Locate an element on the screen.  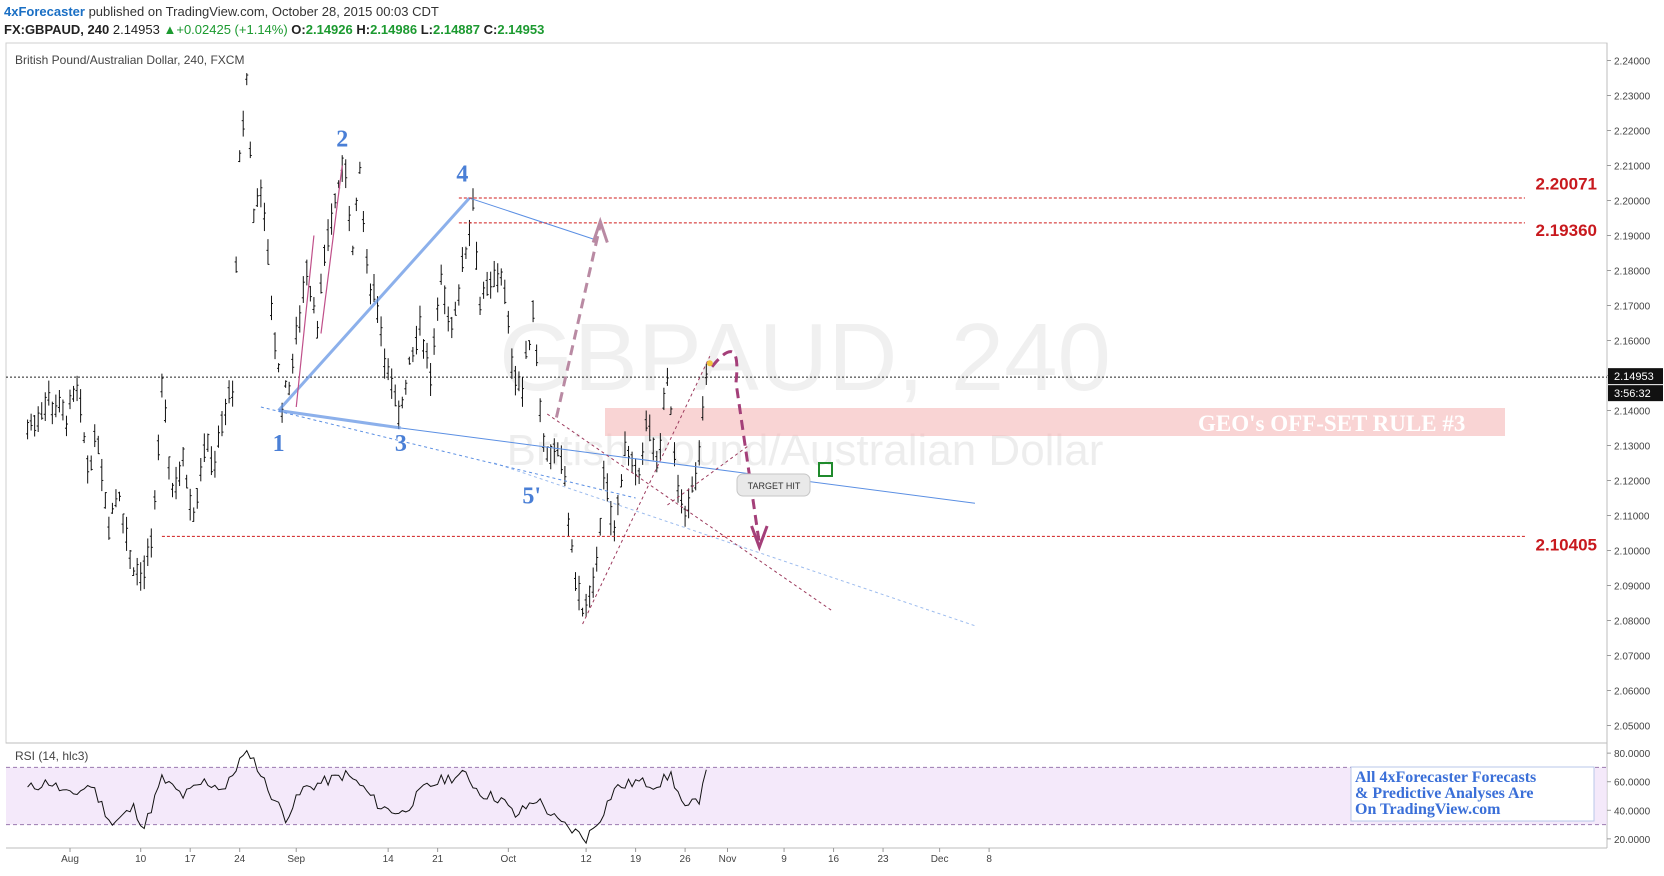
rsi-line is located at coordinates (367, 797).